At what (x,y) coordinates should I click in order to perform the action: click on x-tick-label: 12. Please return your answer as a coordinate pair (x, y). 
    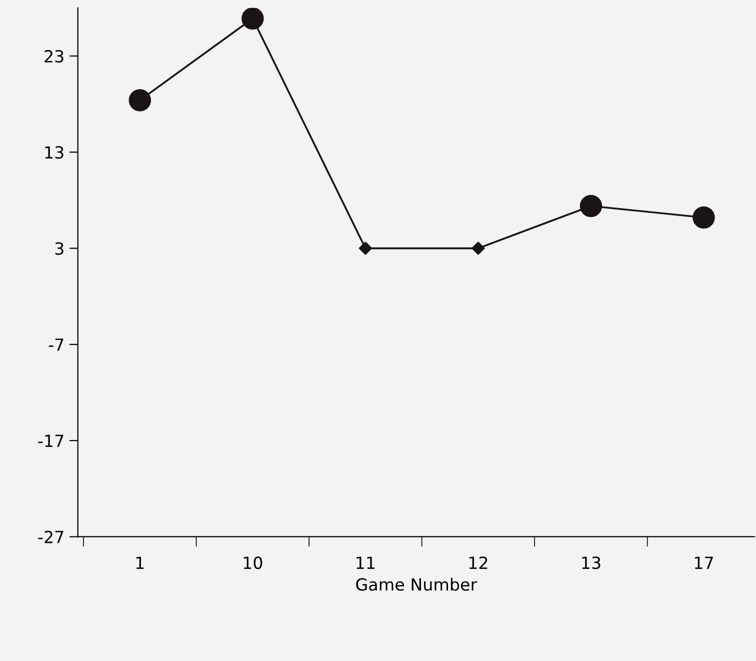
    Looking at the image, I should click on (478, 562).